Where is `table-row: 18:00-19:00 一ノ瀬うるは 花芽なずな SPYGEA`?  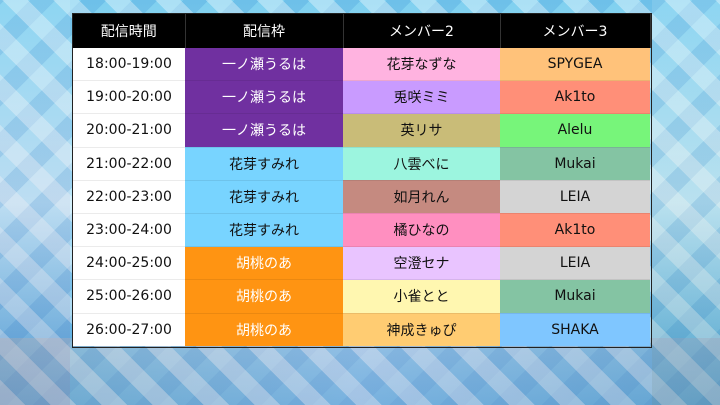
table-row: 18:00-19:00 一ノ瀬うるは 花芽なずな SPYGEA is located at coordinates (361, 65).